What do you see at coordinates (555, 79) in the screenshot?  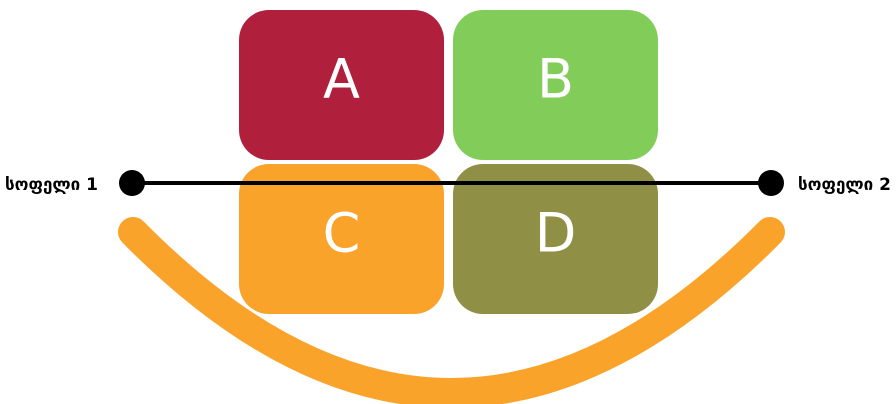 I see `box-label: B` at bounding box center [555, 79].